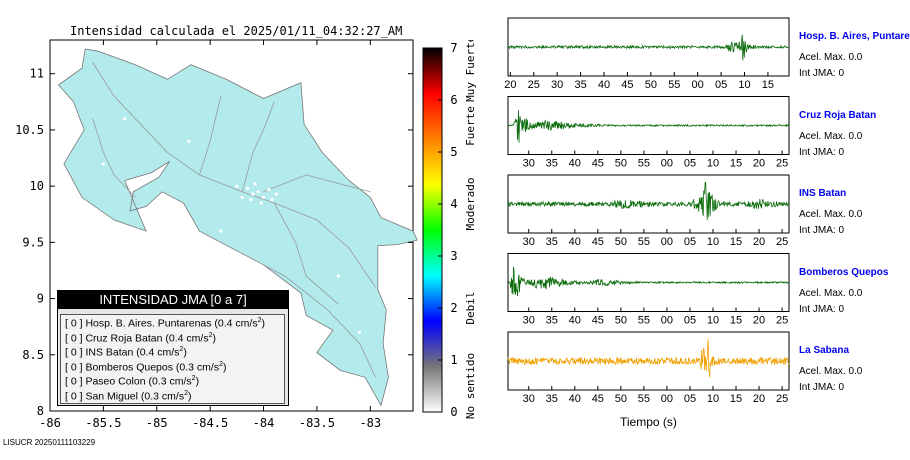  Describe the element at coordinates (453, 100) in the screenshot. I see `colorbar-tick-label: 6` at that location.